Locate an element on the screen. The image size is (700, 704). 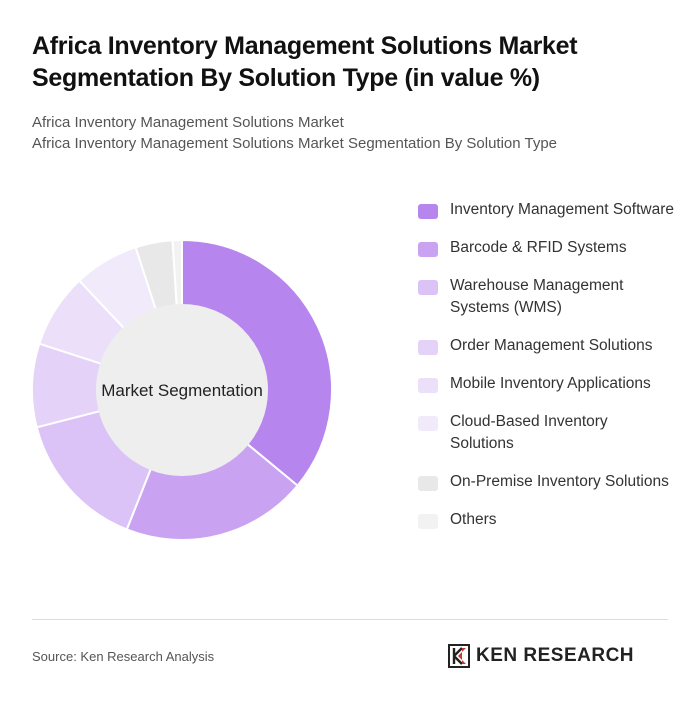
donut-center-label: Market Segmentation is located at coordinates (182, 390).